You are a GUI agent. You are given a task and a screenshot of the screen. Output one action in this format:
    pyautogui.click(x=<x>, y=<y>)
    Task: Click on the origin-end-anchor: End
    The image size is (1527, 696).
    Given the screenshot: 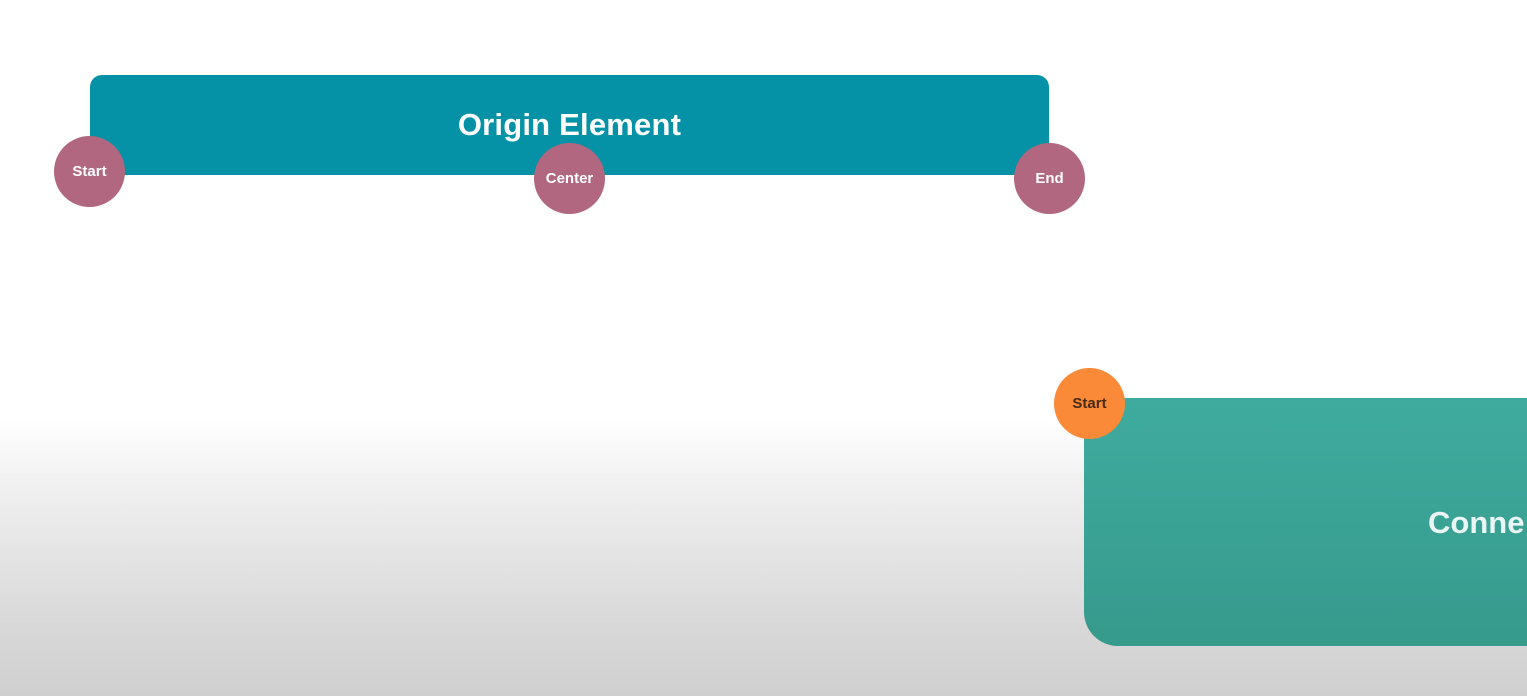 What is the action you would take?
    pyautogui.click(x=1049, y=178)
    